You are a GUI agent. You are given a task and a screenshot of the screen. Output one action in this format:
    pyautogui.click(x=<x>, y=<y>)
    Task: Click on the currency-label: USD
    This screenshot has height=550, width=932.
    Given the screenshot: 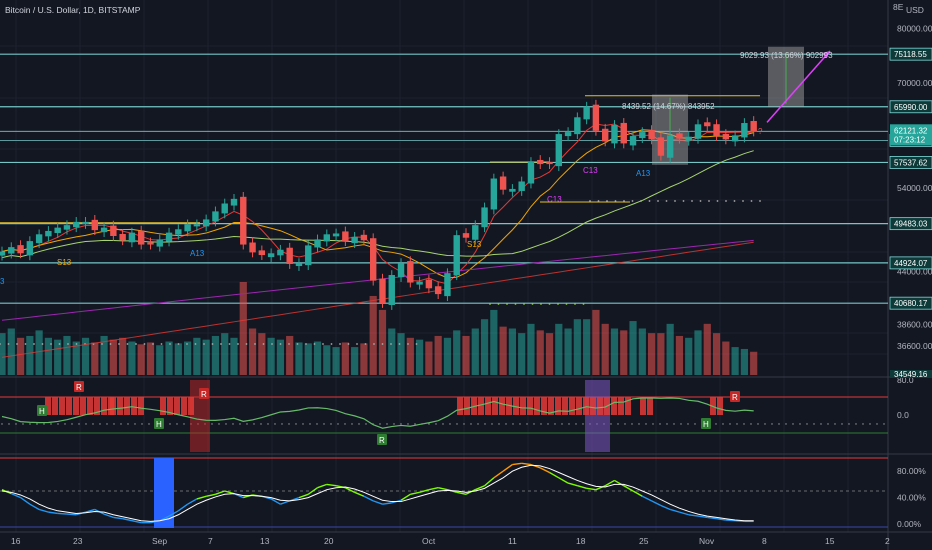 What is the action you would take?
    pyautogui.click(x=915, y=10)
    